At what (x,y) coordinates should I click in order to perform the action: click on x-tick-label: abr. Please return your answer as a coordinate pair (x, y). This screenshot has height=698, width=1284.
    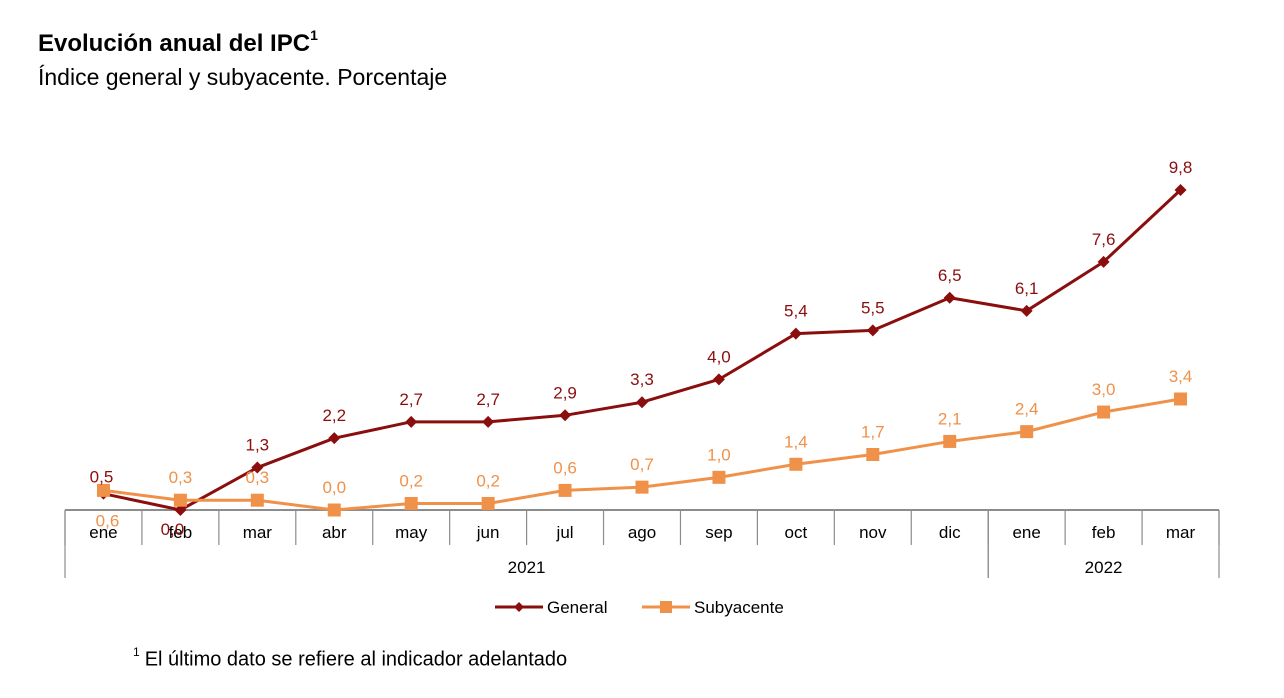
    Looking at the image, I should click on (334, 532).